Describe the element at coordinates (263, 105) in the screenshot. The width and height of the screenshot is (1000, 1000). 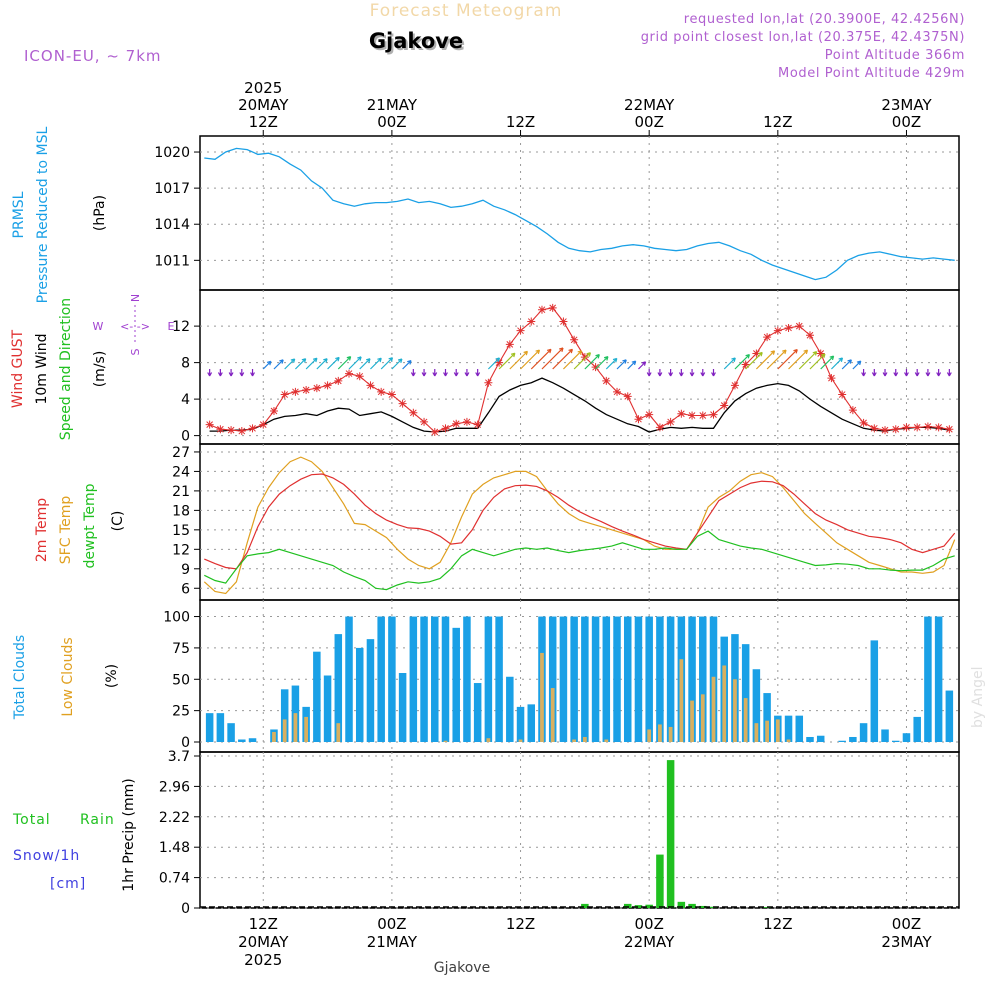
I see `top-time-label: 20MAY` at that location.